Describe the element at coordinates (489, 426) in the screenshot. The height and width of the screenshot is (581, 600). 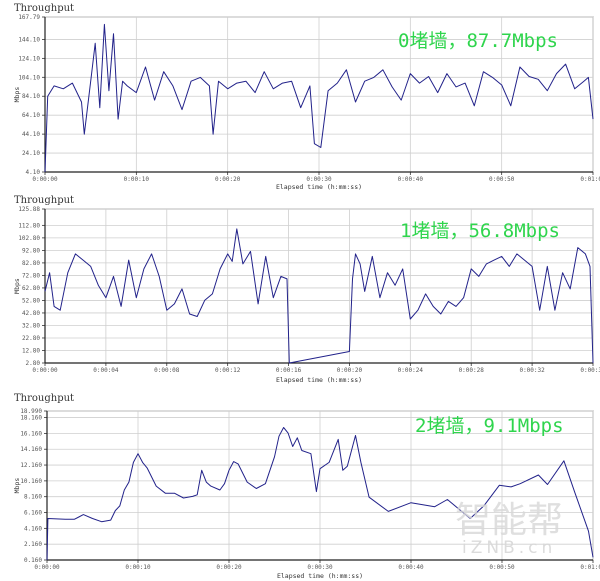
I see `chart-annotation: 2堵墙，9.1Mbps` at that location.